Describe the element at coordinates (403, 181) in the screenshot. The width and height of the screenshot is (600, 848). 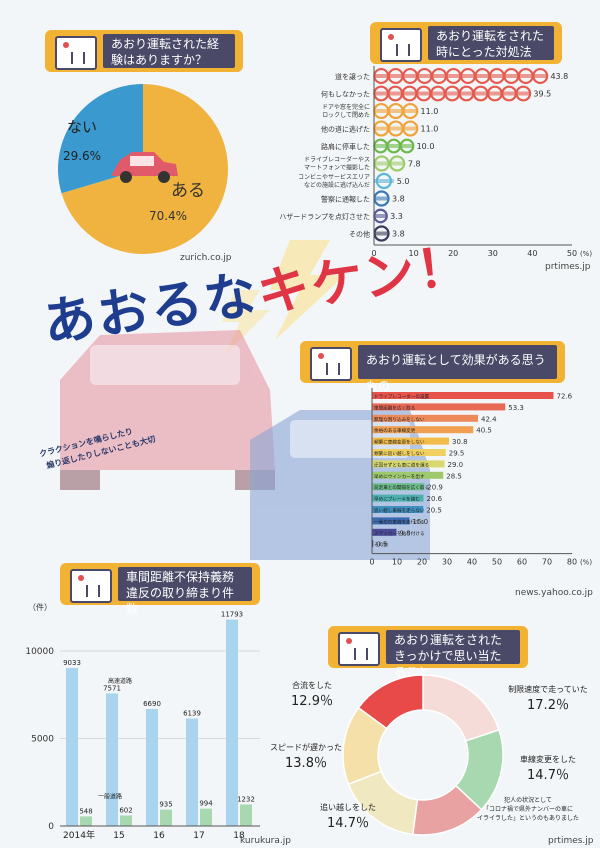
I see `bar-value-label: 5.0` at that location.